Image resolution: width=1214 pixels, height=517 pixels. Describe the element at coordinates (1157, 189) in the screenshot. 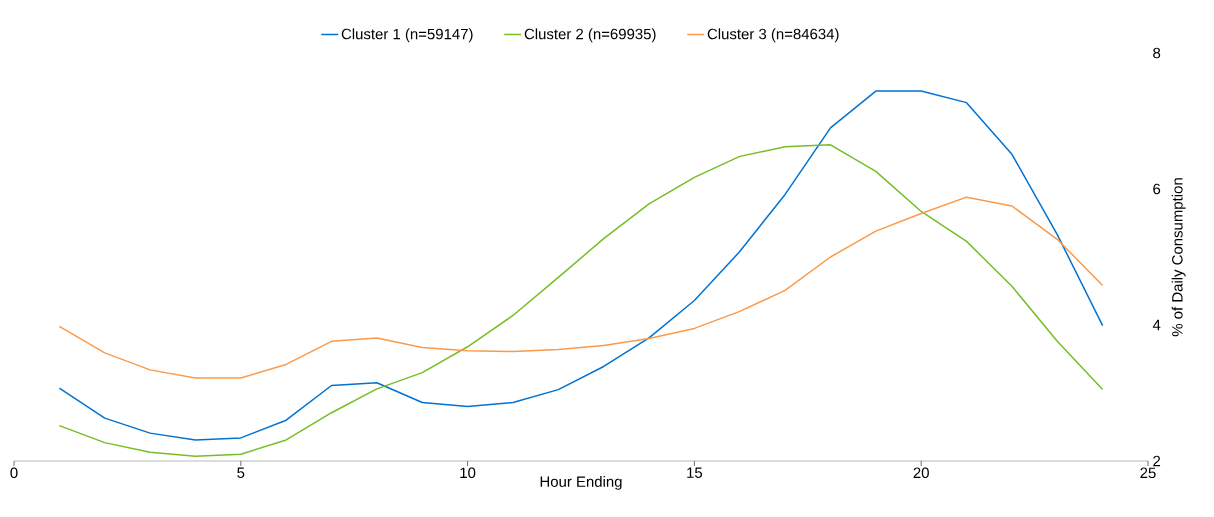

I see `y-tick-label: 6` at that location.